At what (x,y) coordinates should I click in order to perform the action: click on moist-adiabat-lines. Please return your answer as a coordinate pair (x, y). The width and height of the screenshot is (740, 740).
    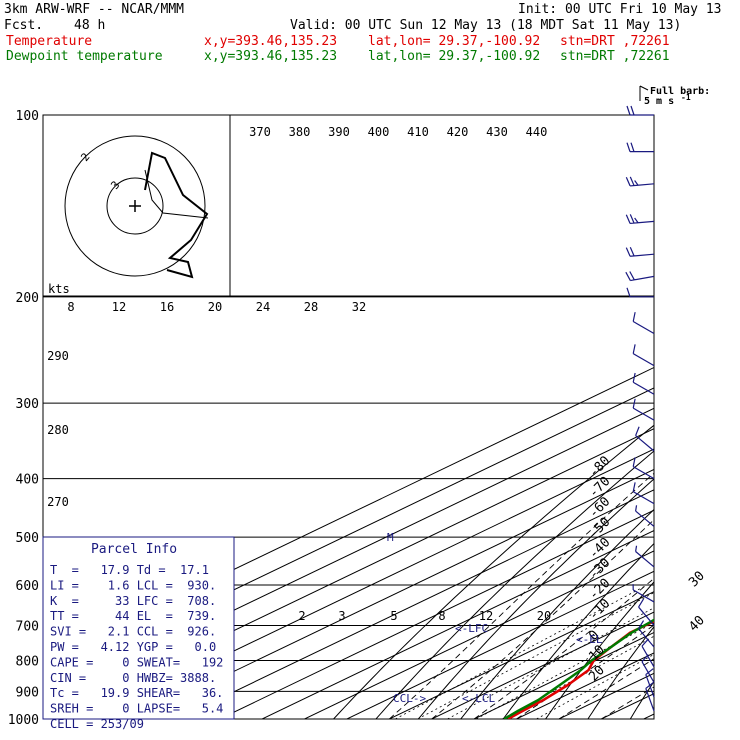
    Looking at the image, I should click on (521, 595).